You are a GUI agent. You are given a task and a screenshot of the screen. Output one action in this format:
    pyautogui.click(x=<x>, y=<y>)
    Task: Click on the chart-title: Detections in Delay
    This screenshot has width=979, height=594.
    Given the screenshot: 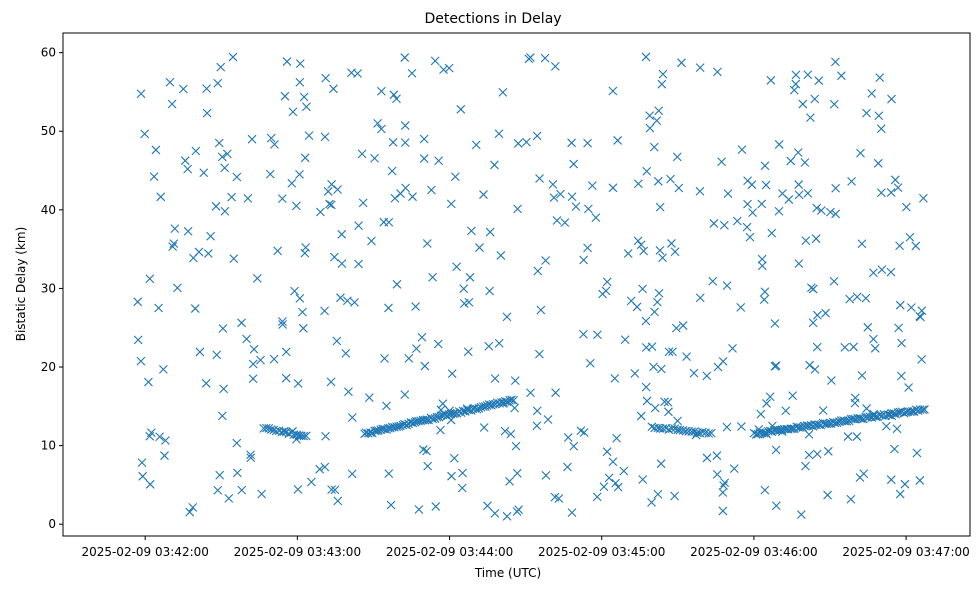 What is the action you would take?
    pyautogui.click(x=492, y=19)
    